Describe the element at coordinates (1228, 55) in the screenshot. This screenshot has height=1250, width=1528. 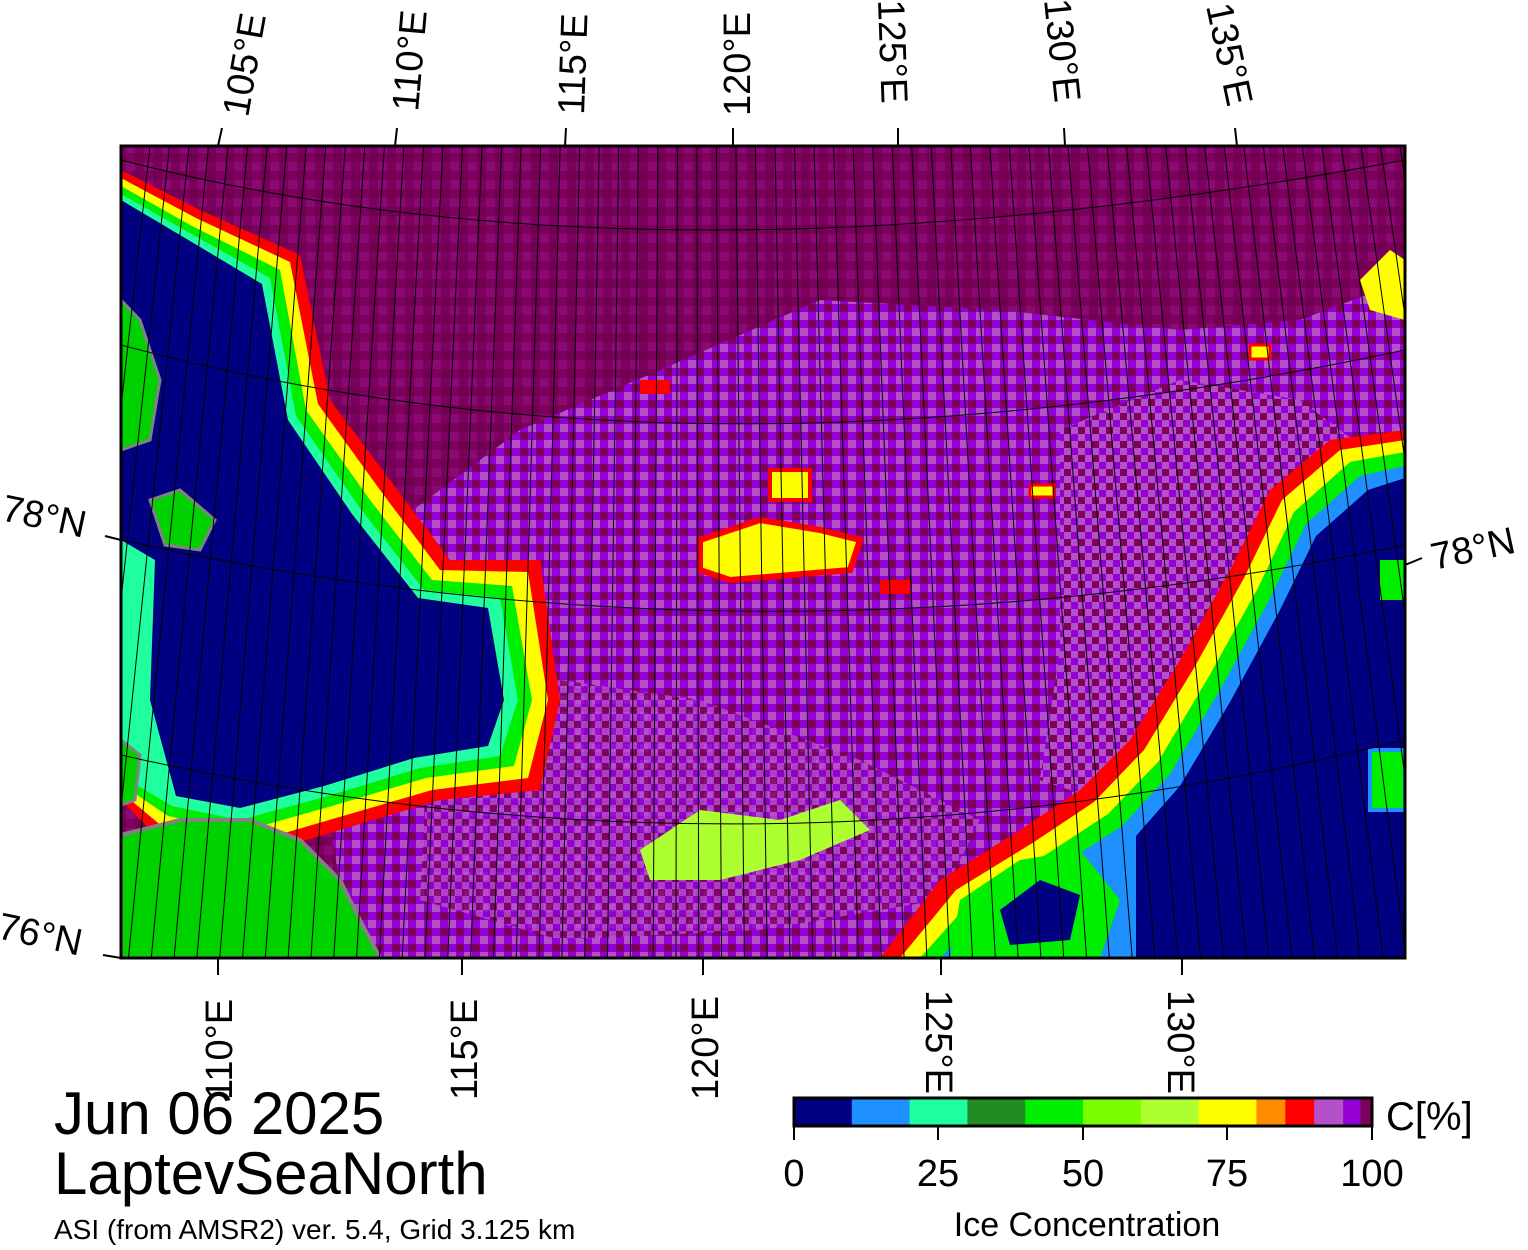
I see `top-lon-label-135: 135°E` at that location.